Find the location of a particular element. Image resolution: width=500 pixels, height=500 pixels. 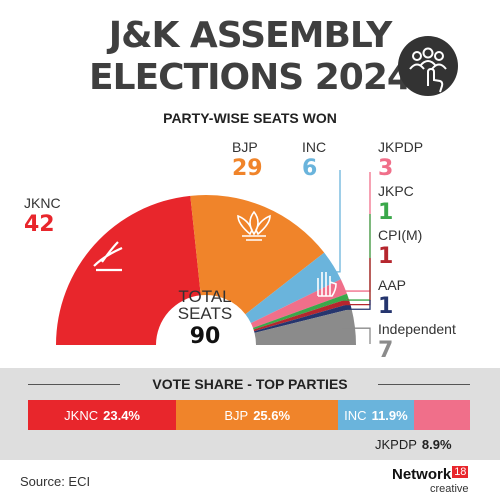

slice-bjp is located at coordinates (257, 255).